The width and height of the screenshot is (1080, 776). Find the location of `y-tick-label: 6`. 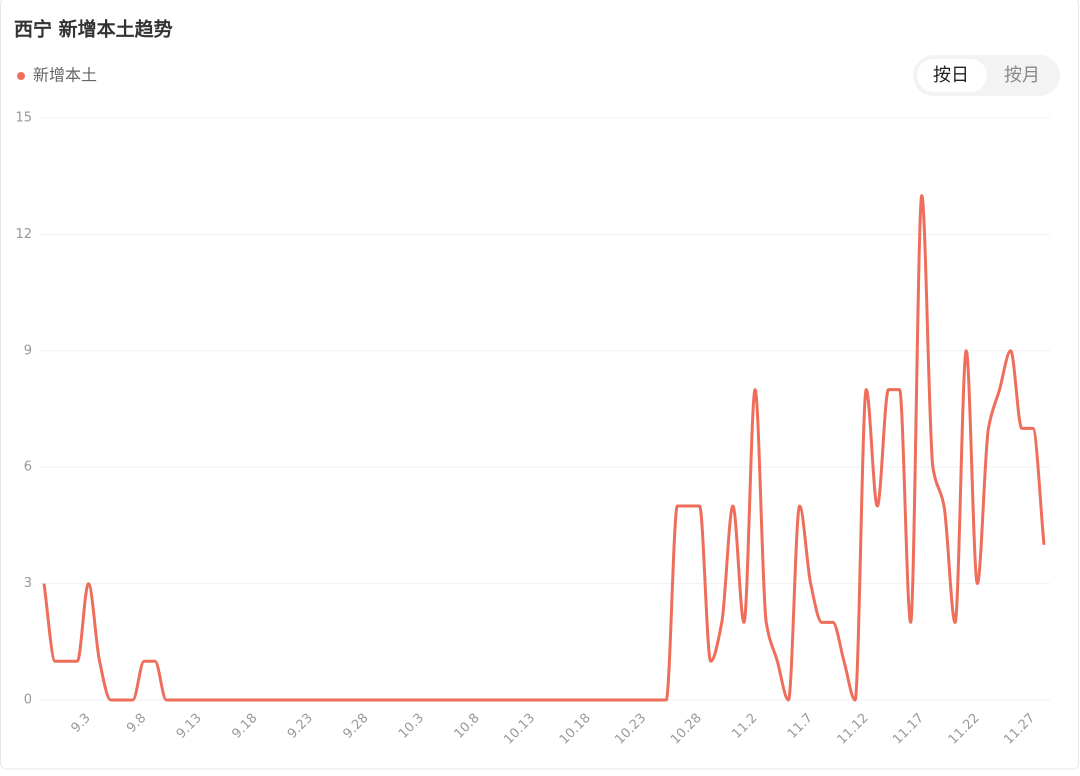

y-tick-label: 6 is located at coordinates (28, 467).